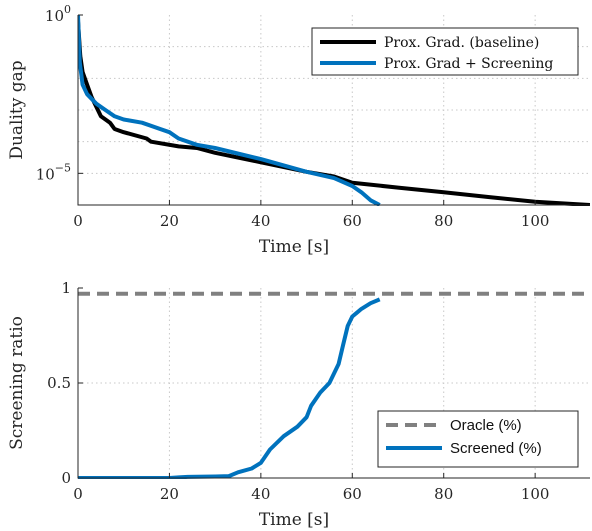 The width and height of the screenshot is (592, 531). I want to click on y-tick-label: 1, so click(66, 288).